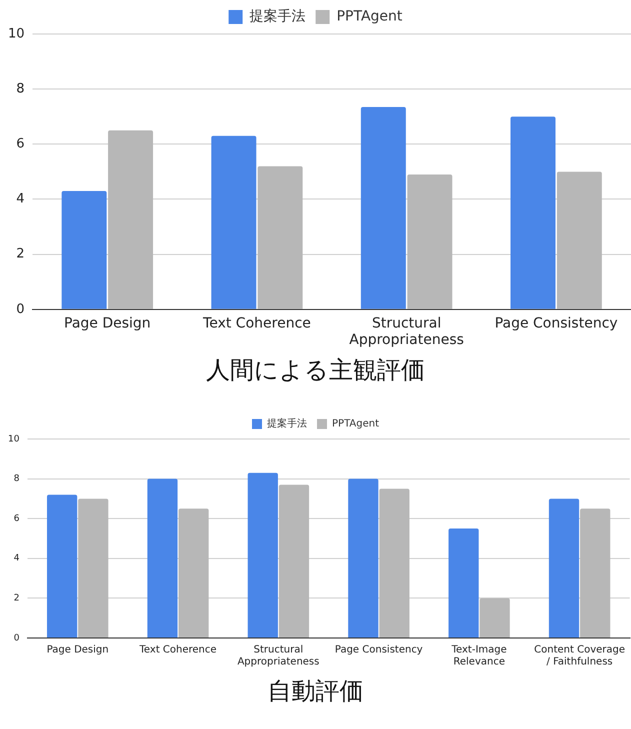  Describe the element at coordinates (478, 656) in the screenshot. I see `x-tick-label: Text-Image Relevance` at that location.